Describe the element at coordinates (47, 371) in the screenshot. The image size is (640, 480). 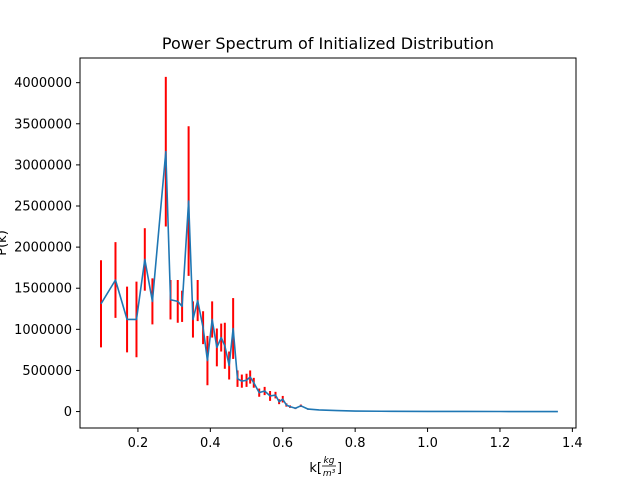
I see `y-tick-label: 500000` at that location.